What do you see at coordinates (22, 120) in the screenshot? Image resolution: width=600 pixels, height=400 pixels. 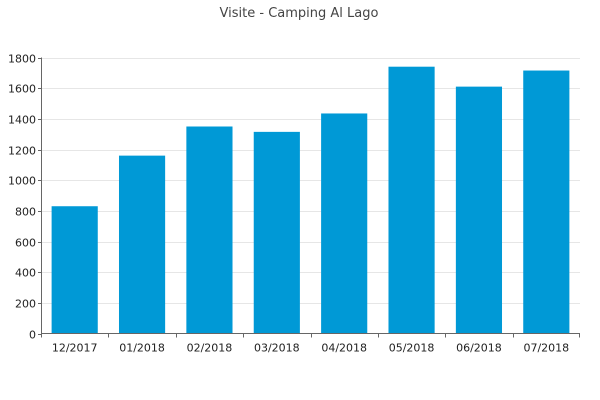 I see `y-tick-label: 1400` at bounding box center [22, 120].